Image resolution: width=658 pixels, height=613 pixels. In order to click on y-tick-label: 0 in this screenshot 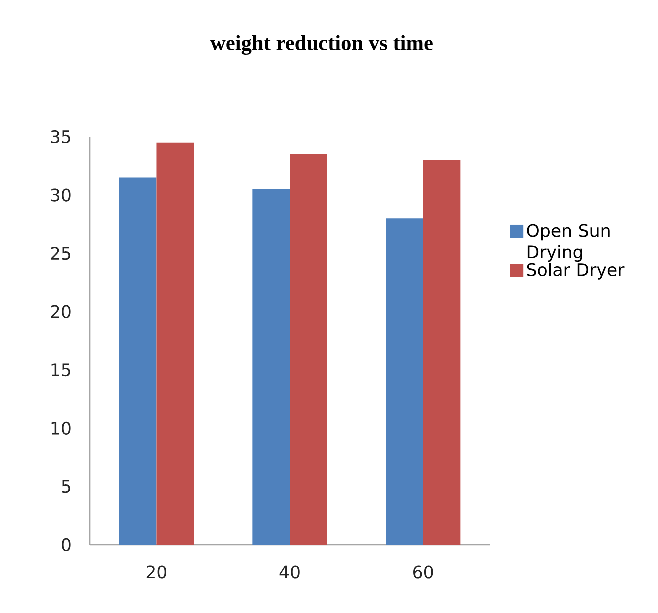, I will do `click(66, 545)`.